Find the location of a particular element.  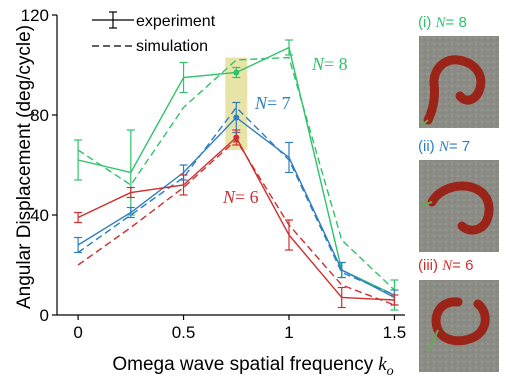

panel-n7-robot is located at coordinates (460, 208).